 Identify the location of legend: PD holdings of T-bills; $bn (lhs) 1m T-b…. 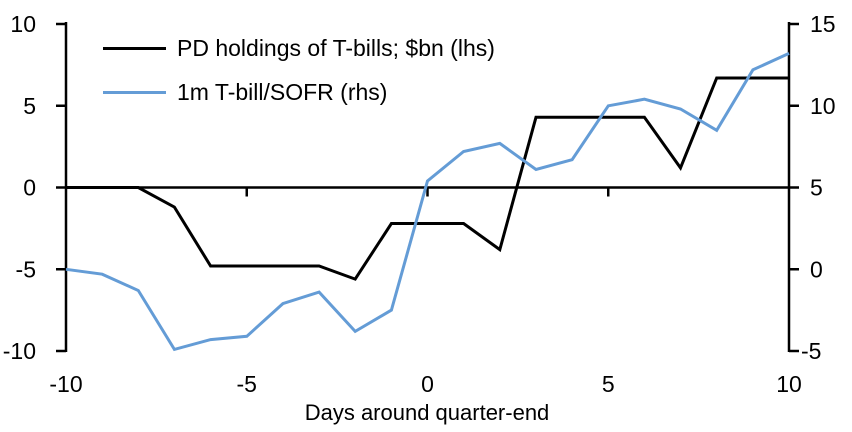
(299, 70).